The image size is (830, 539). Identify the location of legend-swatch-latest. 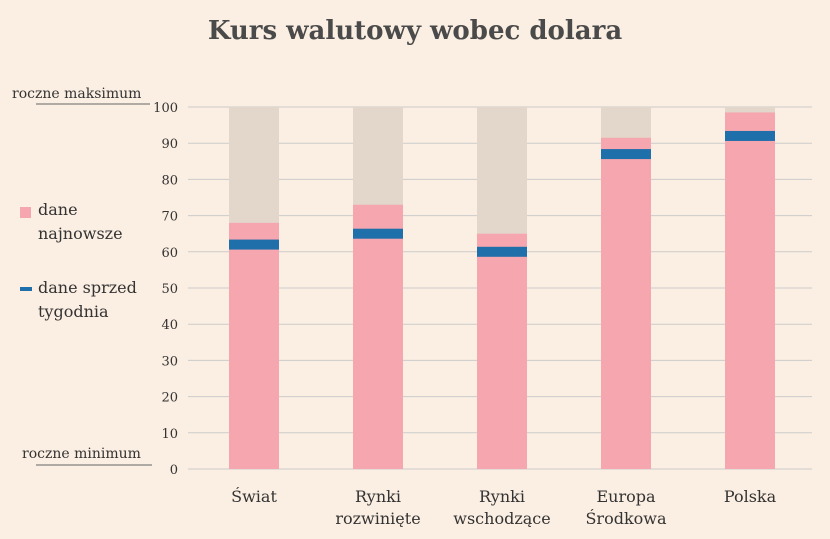
(25, 212).